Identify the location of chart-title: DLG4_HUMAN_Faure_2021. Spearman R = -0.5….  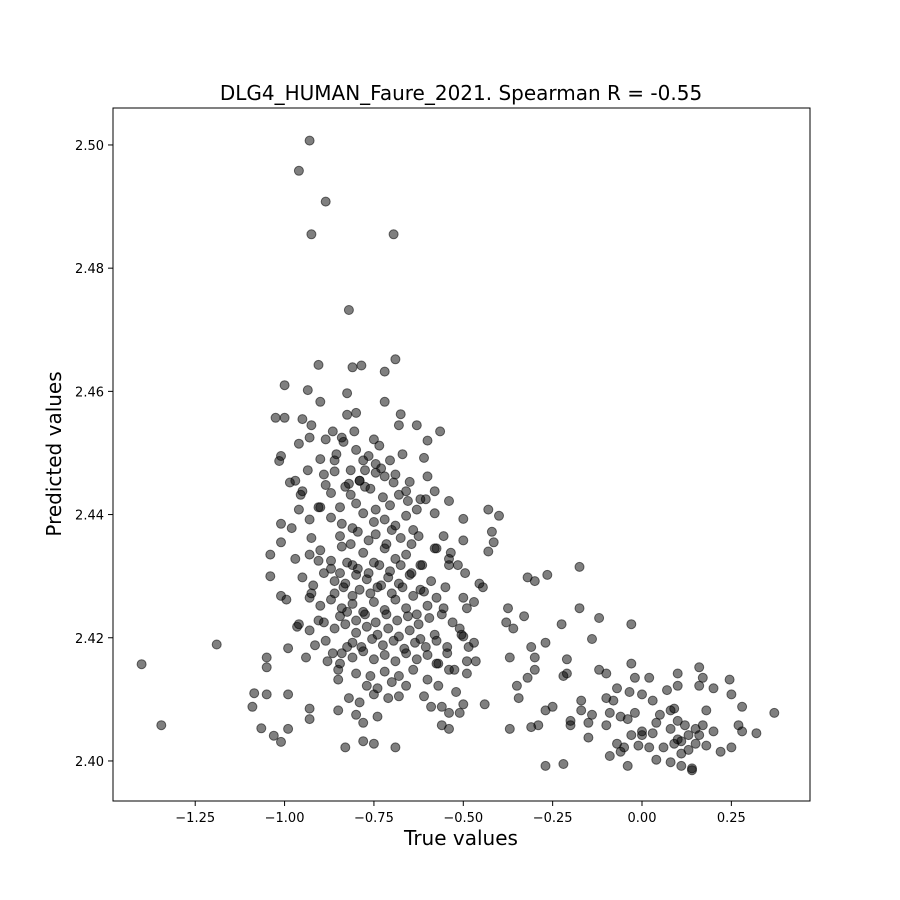
(461, 93).